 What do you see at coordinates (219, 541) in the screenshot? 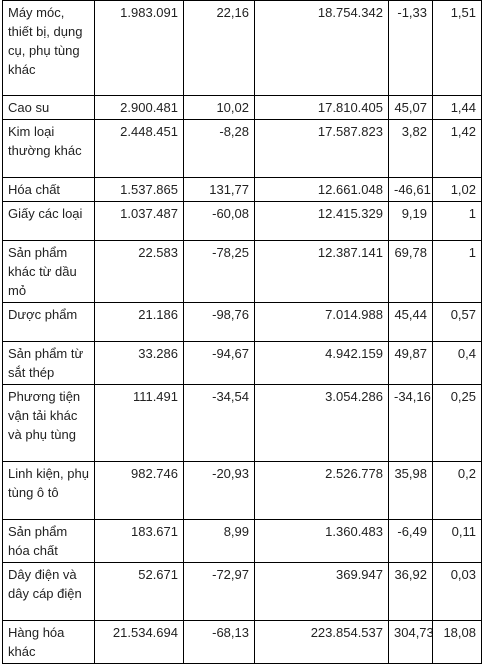
I see `change-cell: 8,99` at bounding box center [219, 541].